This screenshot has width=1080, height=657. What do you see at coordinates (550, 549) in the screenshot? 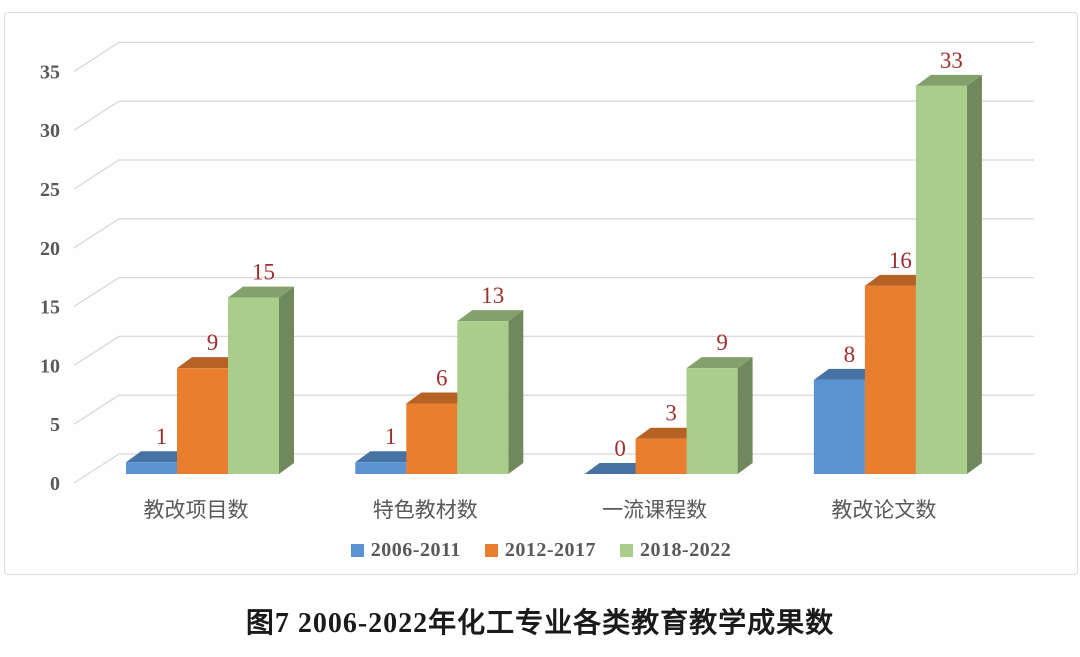
I see `legend-label: 2012-2017` at bounding box center [550, 549].